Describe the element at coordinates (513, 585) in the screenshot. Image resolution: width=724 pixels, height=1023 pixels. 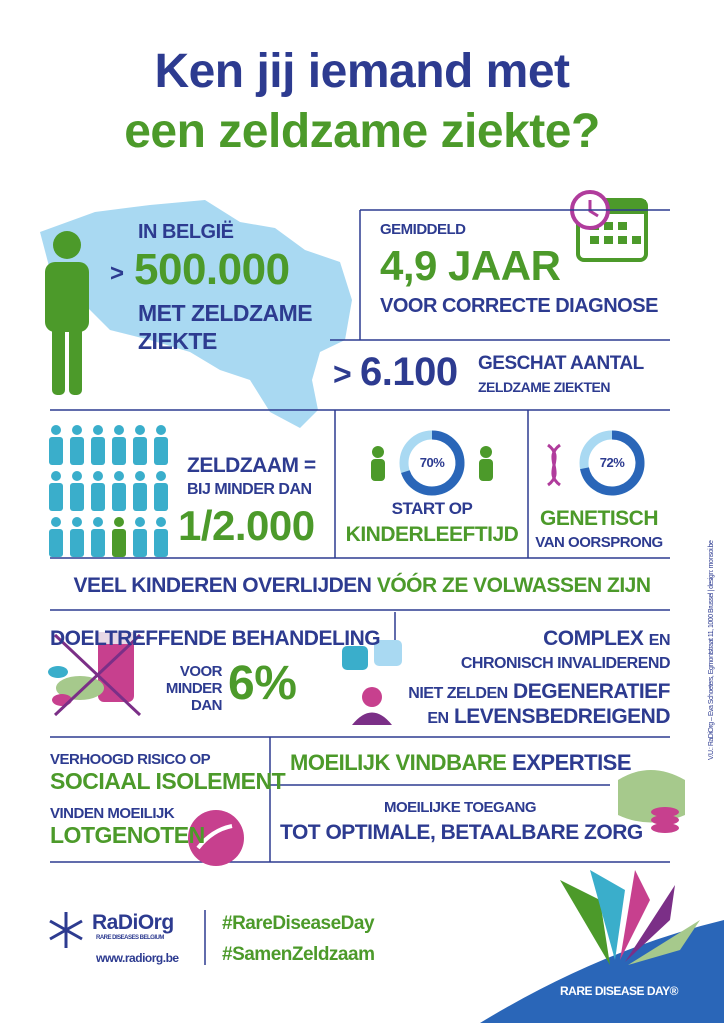
I see `text: VÓÓR ZE VOLWASSEN ZIJN` at that location.